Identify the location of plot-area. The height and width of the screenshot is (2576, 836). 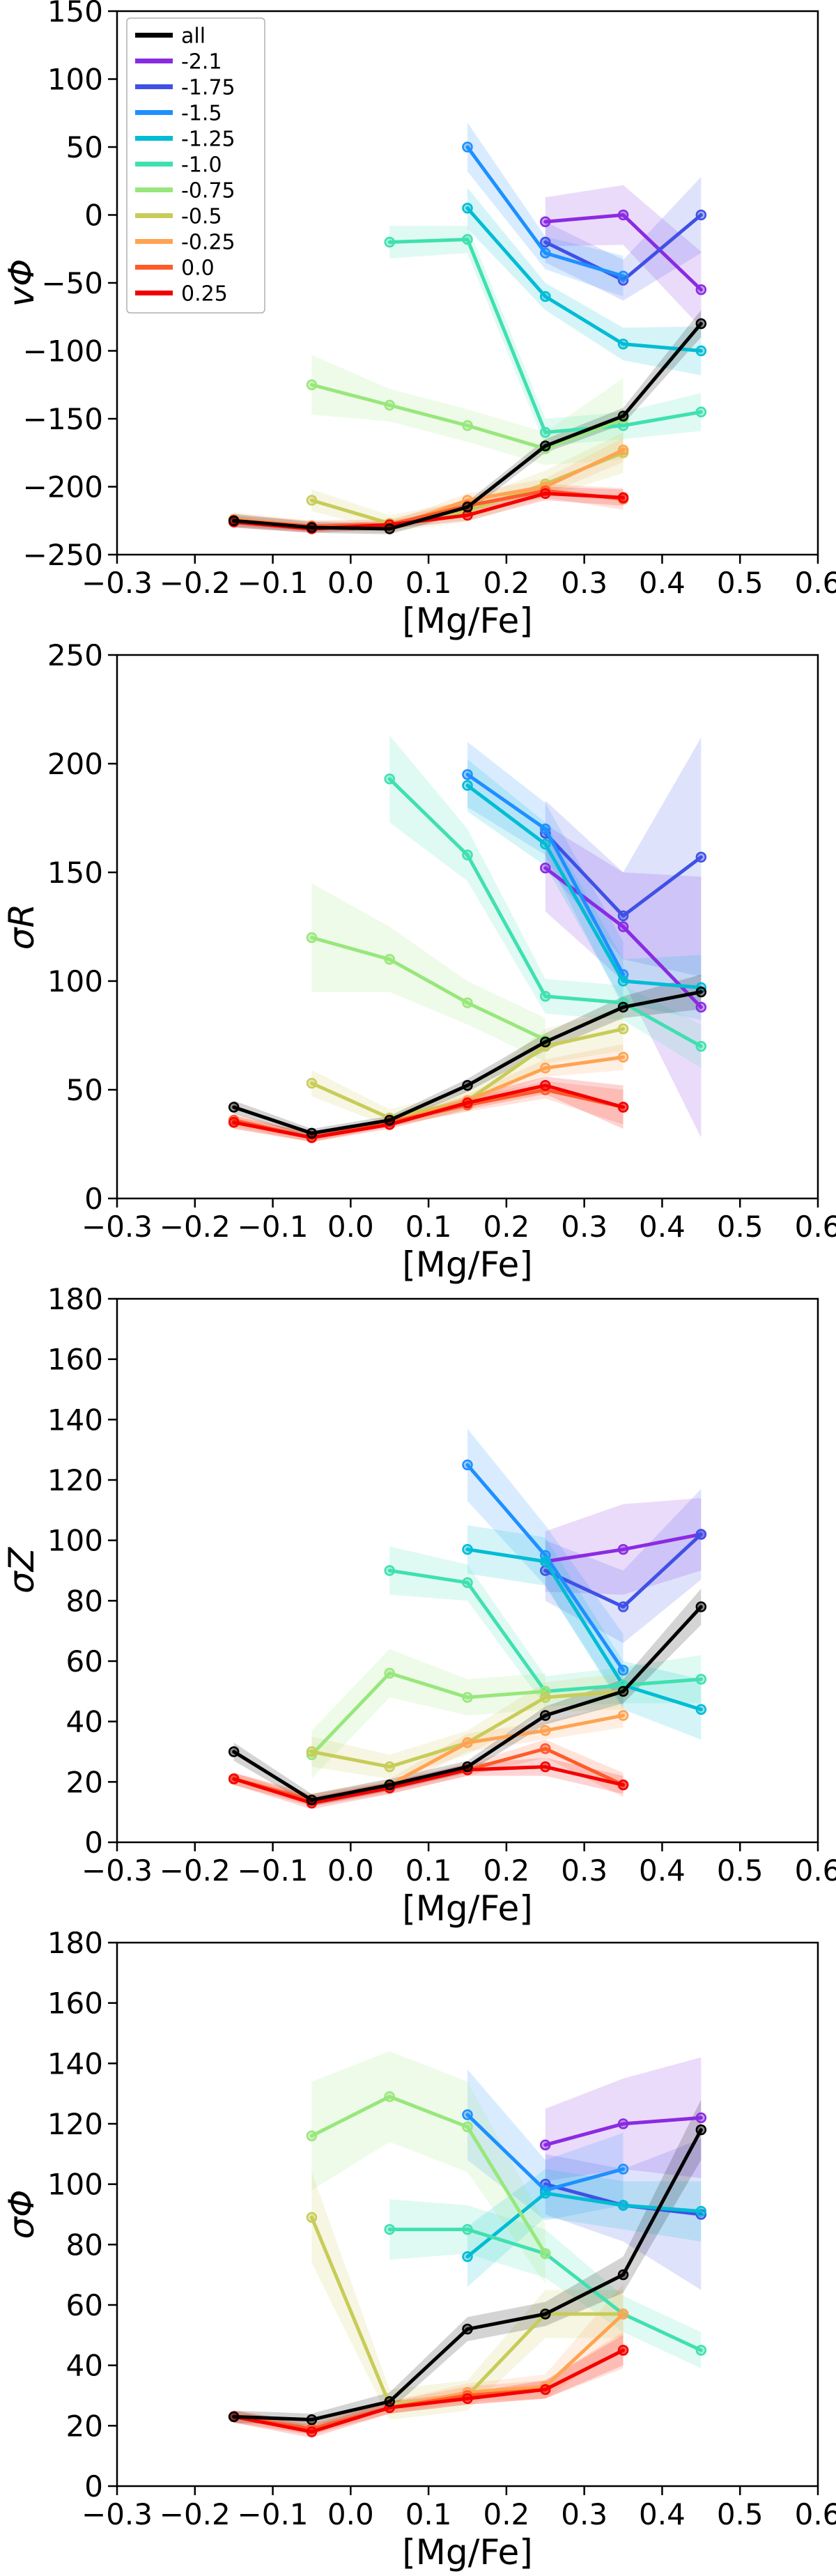
(467, 939).